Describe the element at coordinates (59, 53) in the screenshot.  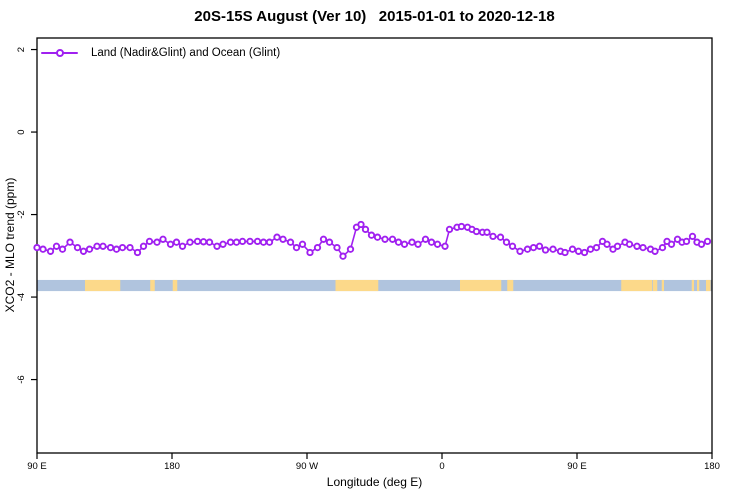
I see `legend-circle-marker-icon` at that location.